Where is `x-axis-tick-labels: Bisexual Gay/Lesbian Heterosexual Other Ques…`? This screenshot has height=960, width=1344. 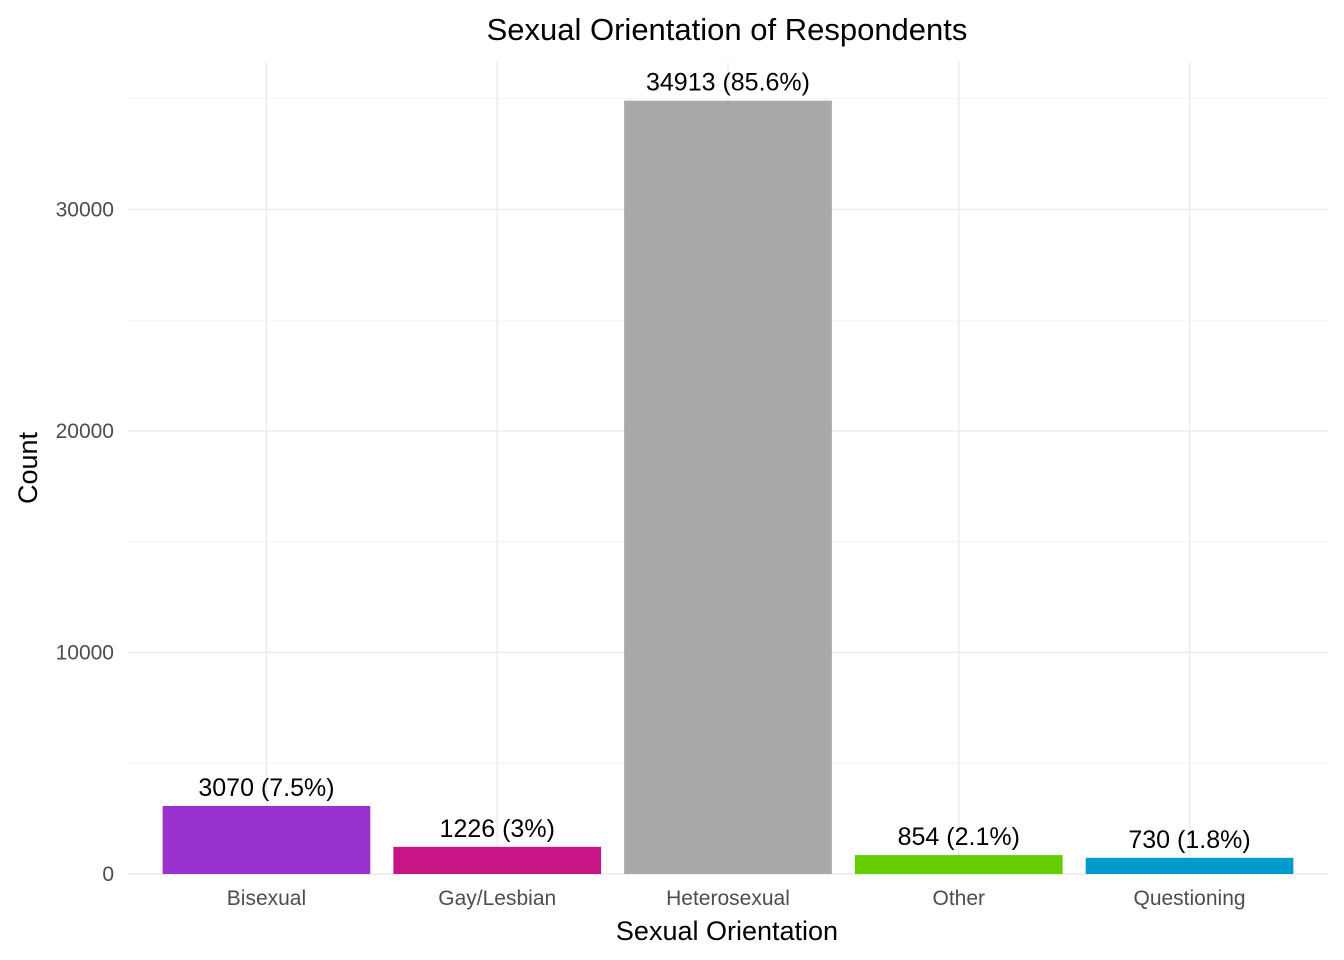 x-axis-tick-labels: Bisexual Gay/Lesbian Heterosexual Other Ques… is located at coordinates (736, 898).